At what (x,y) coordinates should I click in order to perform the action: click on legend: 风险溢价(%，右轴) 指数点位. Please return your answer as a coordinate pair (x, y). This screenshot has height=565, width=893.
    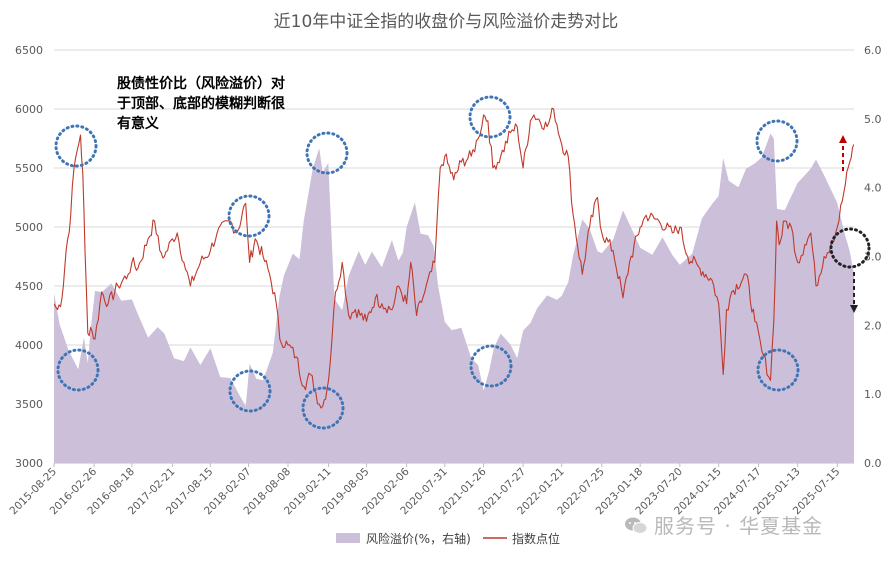
    Looking at the image, I should click on (448, 538).